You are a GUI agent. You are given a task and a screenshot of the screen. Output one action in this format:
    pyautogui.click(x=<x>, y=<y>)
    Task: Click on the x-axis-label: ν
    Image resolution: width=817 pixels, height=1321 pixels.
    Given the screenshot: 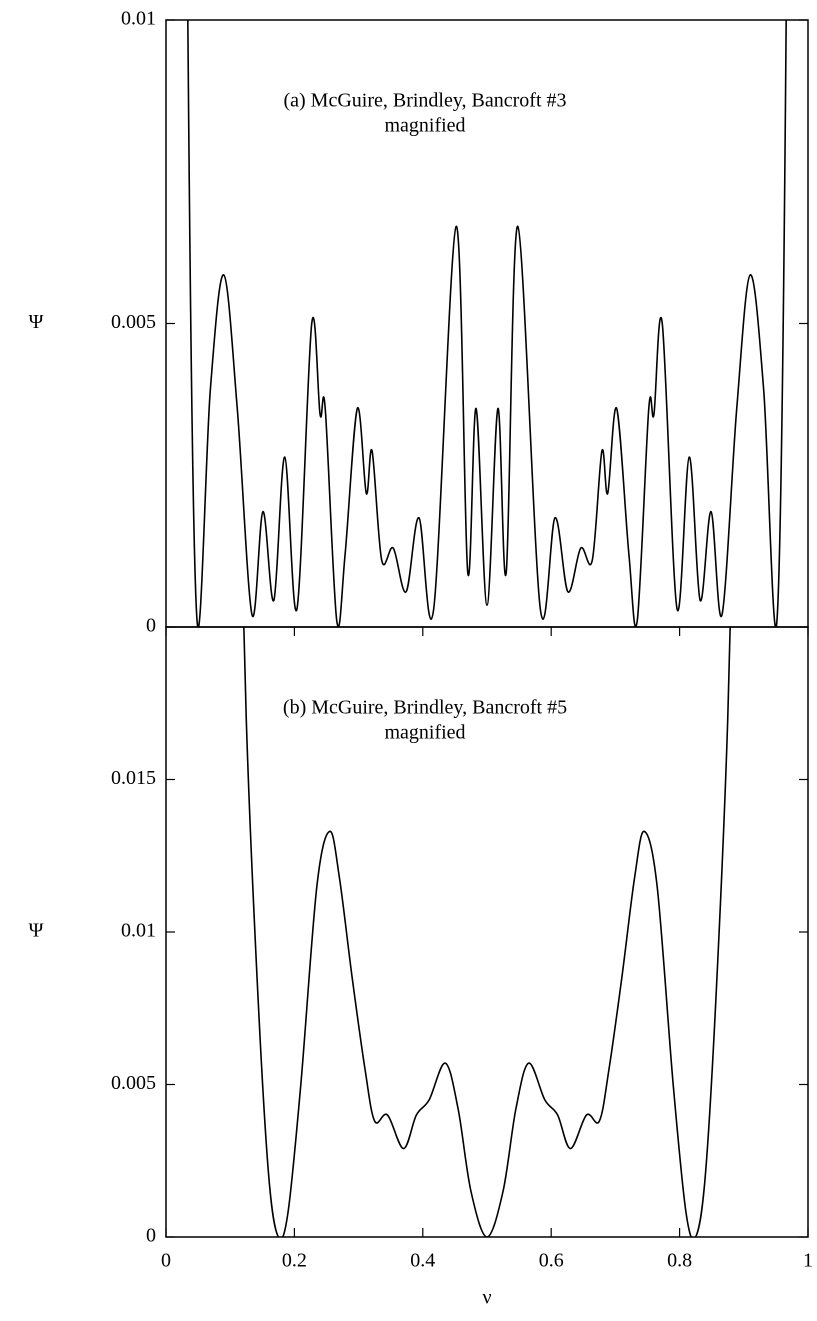 What is the action you would take?
    pyautogui.click(x=486, y=1298)
    